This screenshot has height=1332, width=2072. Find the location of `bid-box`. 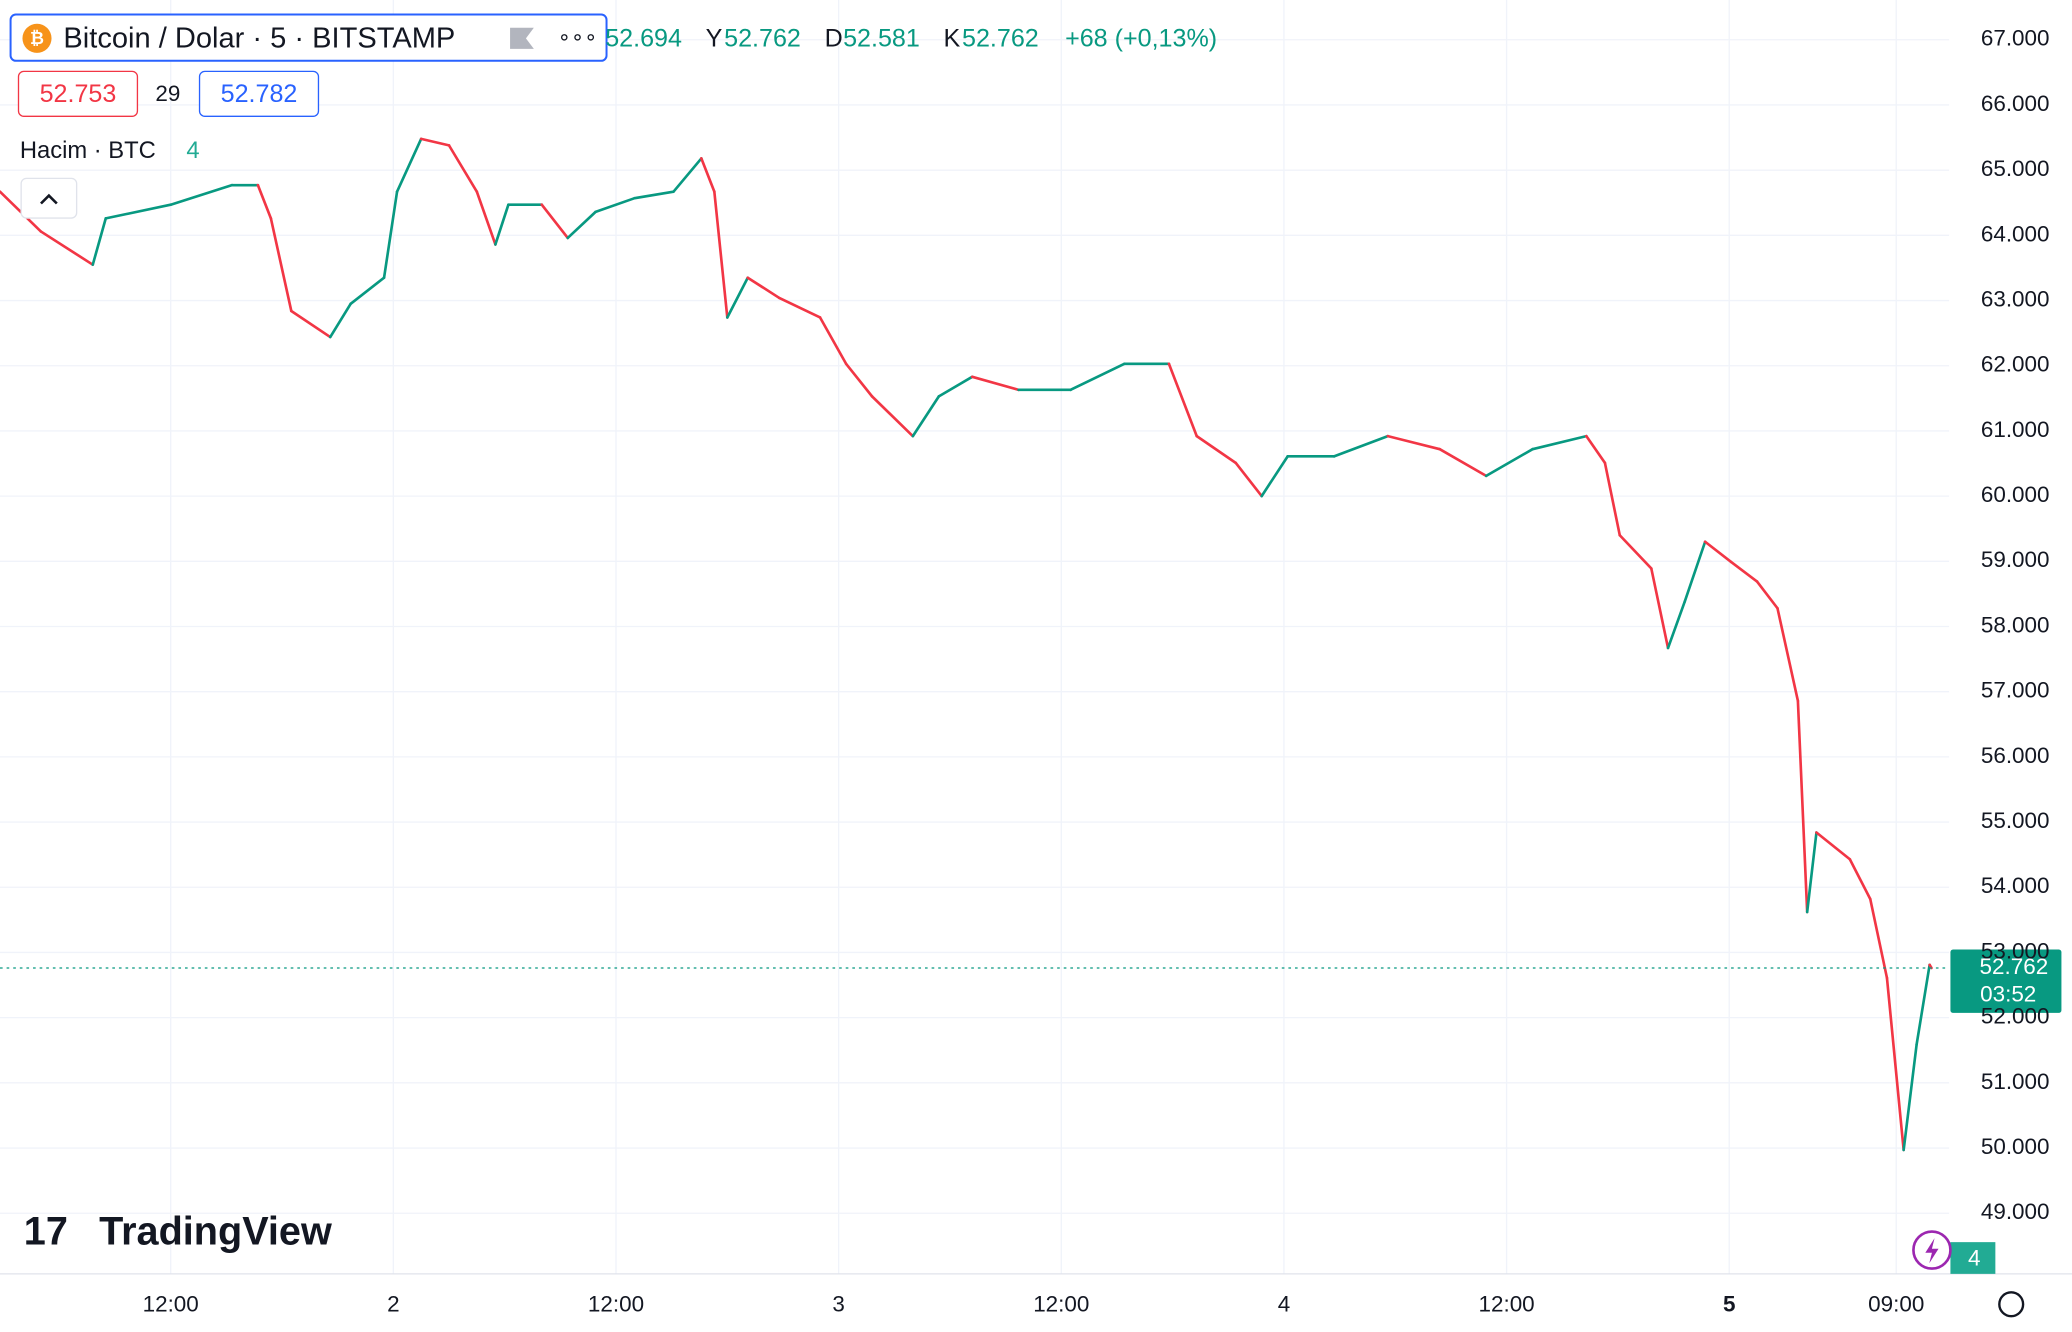

bid-box is located at coordinates (78, 93).